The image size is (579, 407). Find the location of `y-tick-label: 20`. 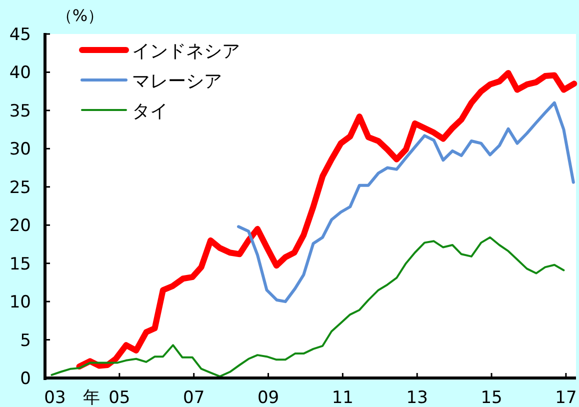

y-tick-label: 20 is located at coordinates (20, 226).